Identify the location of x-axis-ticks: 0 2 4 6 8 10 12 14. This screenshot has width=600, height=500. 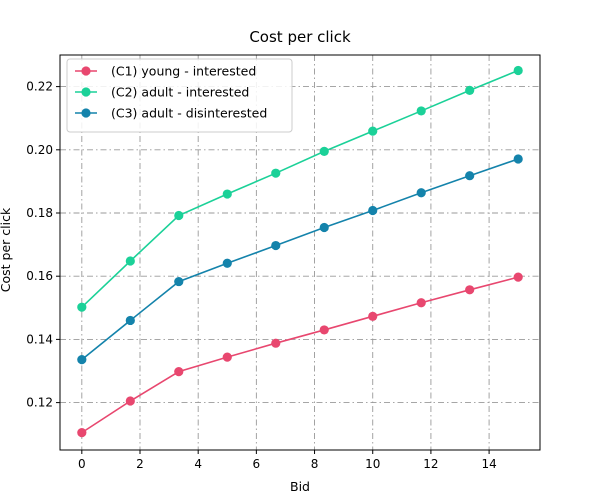
(287, 460).